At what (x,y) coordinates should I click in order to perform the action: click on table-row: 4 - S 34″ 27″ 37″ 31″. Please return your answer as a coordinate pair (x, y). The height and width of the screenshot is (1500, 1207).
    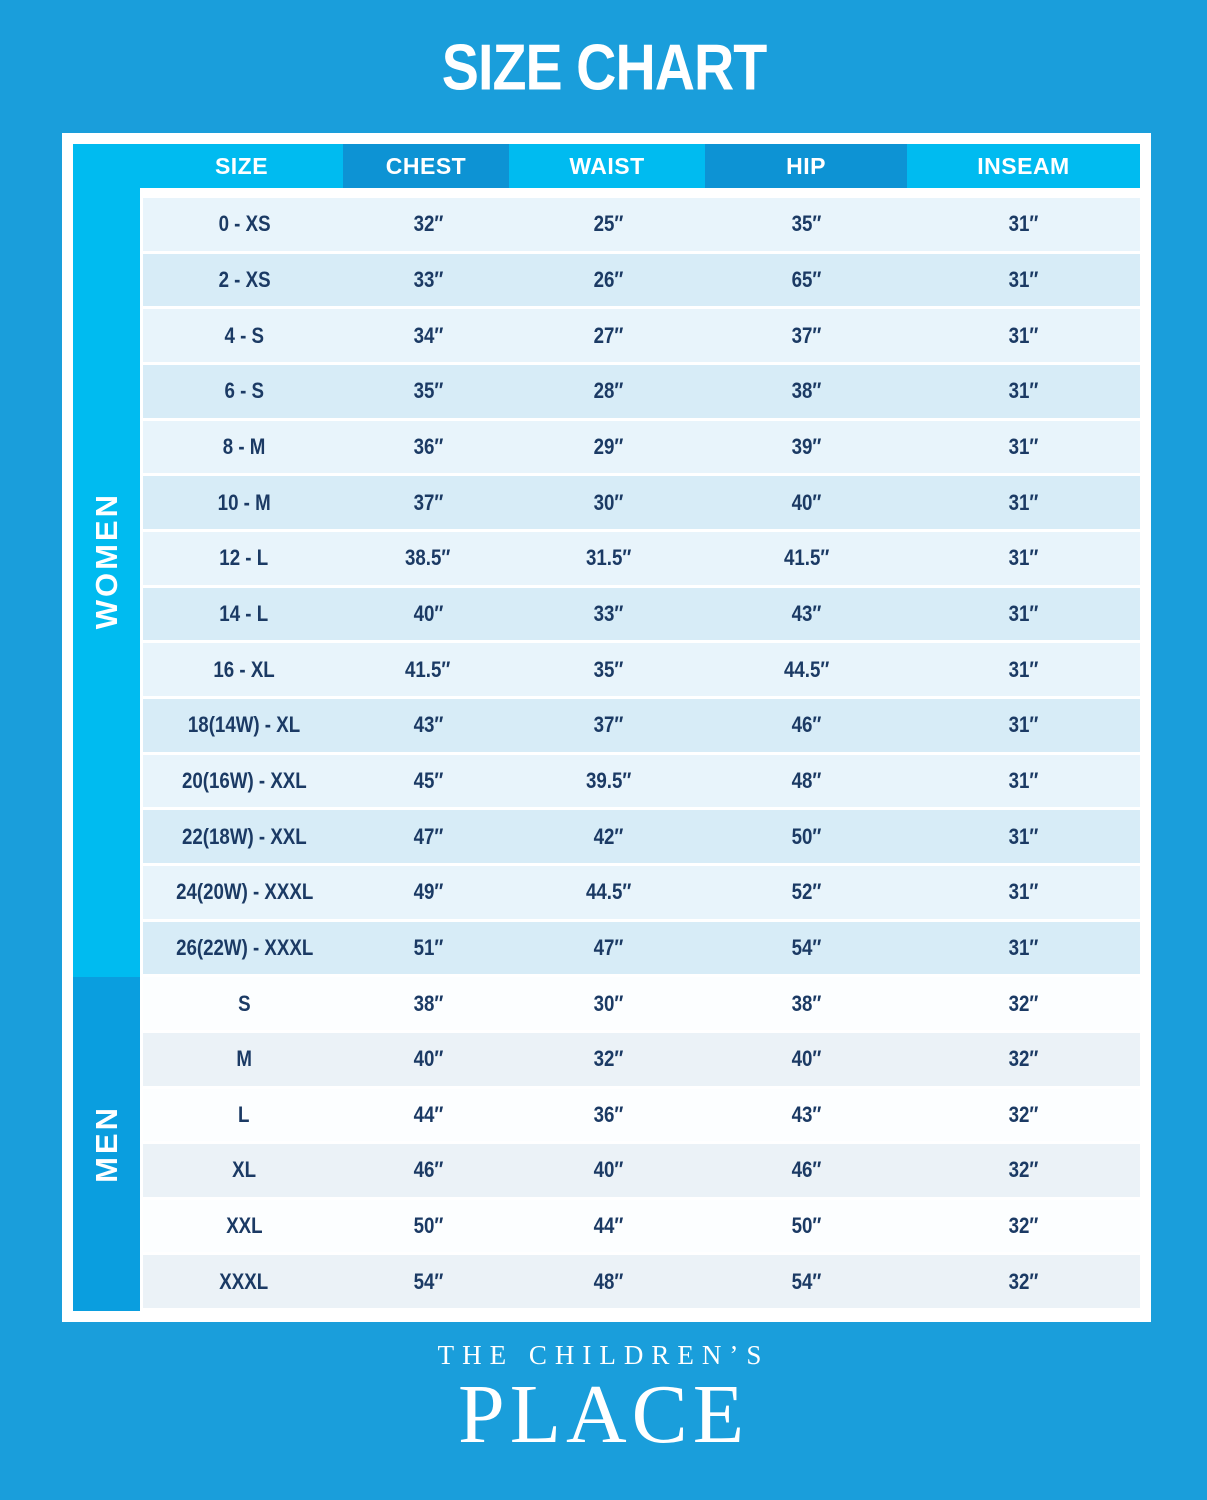
    Looking at the image, I should click on (641, 337).